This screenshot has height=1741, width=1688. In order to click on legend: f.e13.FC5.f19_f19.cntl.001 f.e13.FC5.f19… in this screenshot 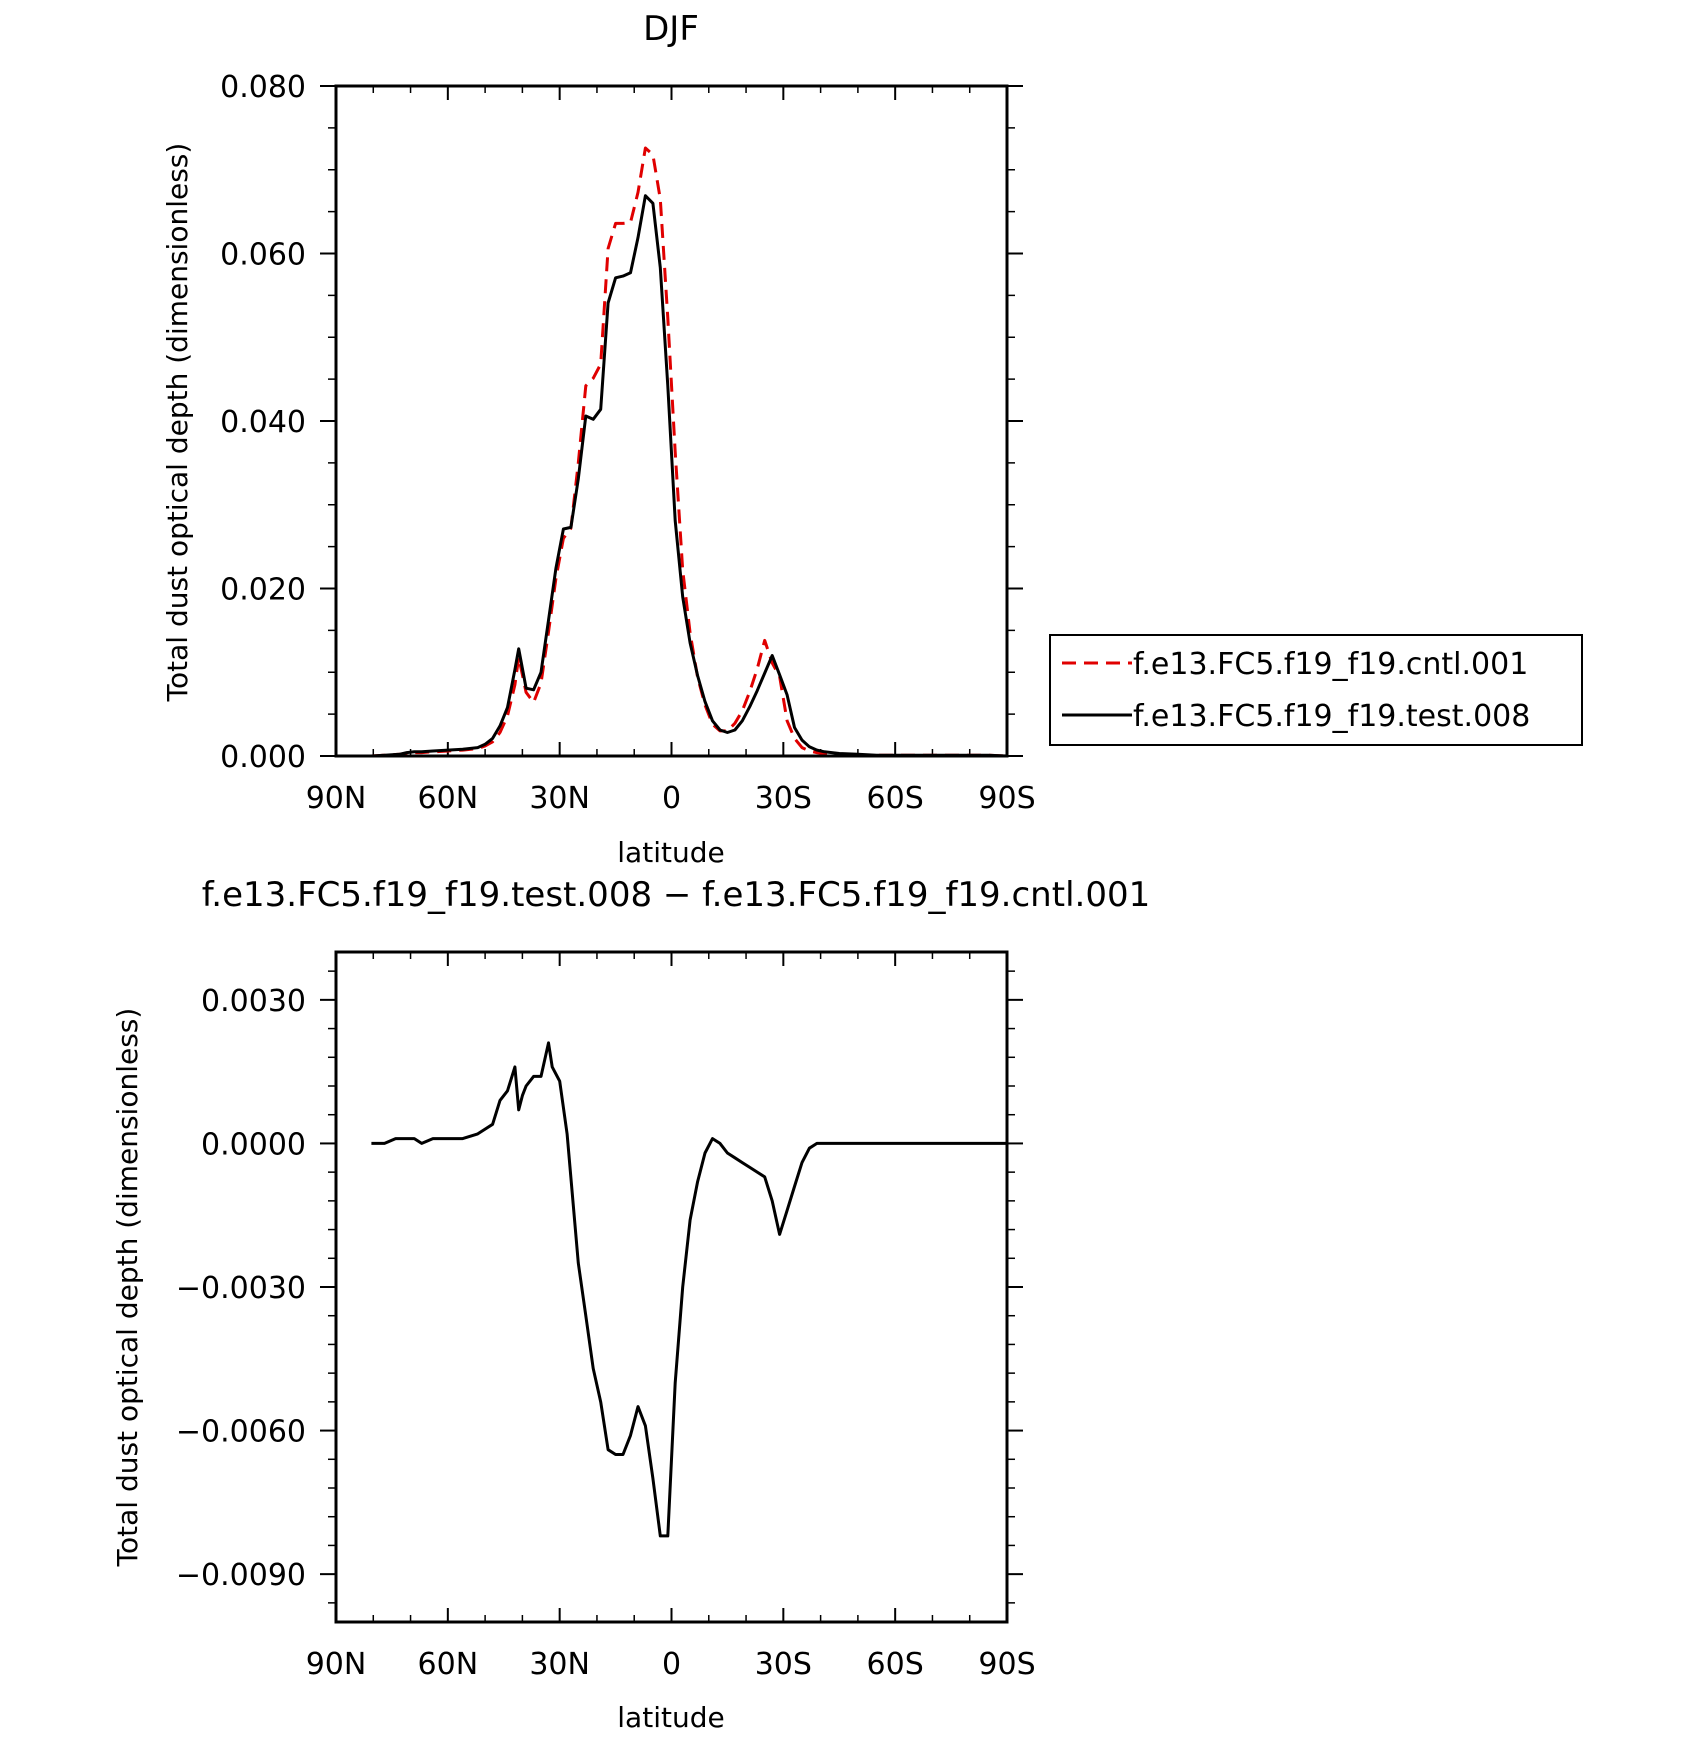, I will do `click(1316, 690)`.